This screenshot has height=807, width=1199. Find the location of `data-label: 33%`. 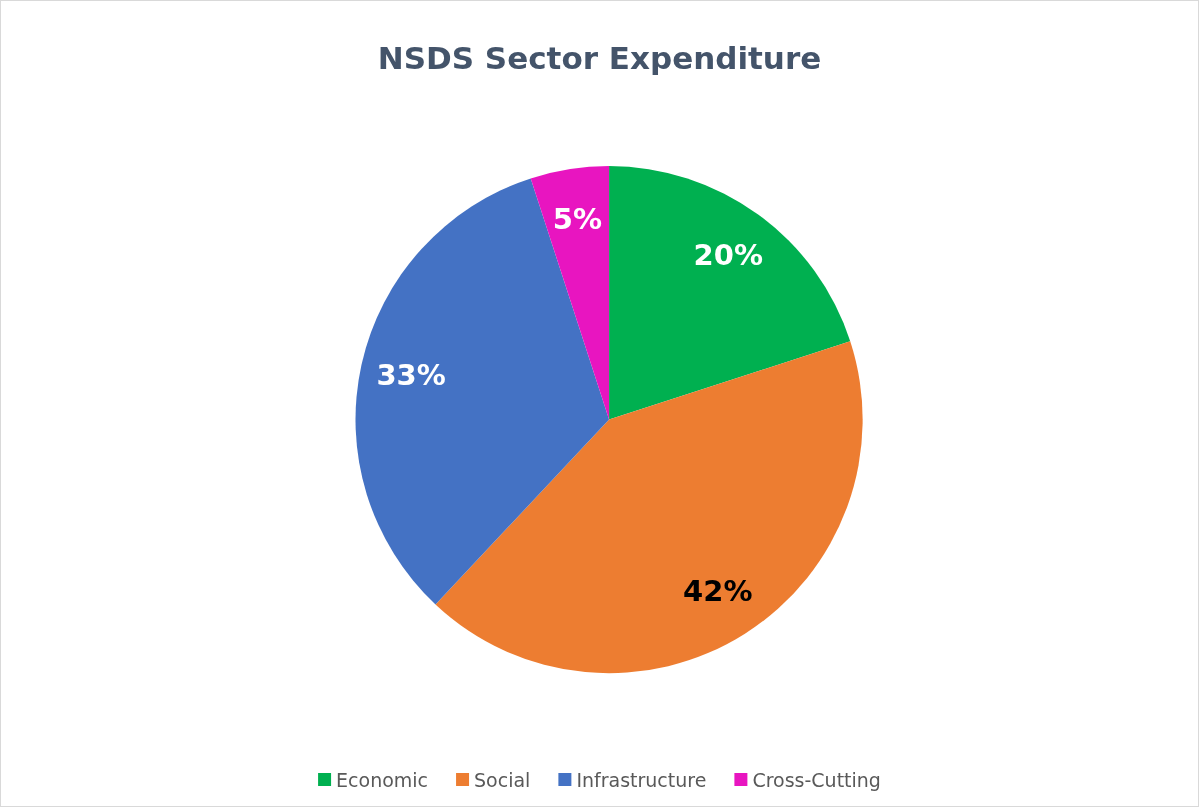

data-label: 33% is located at coordinates (411, 375).